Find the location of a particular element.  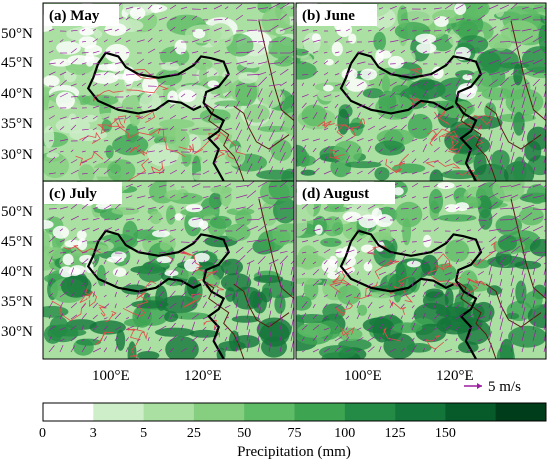

colorbar-frame is located at coordinates (294, 412).